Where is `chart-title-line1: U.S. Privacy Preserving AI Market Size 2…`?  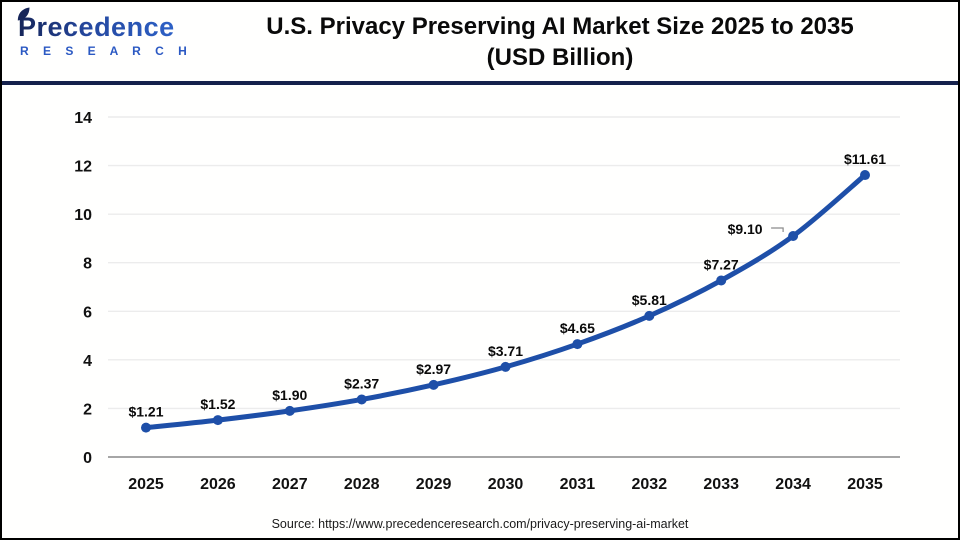 chart-title-line1: U.S. Privacy Preserving AI Market Size 2… is located at coordinates (560, 26).